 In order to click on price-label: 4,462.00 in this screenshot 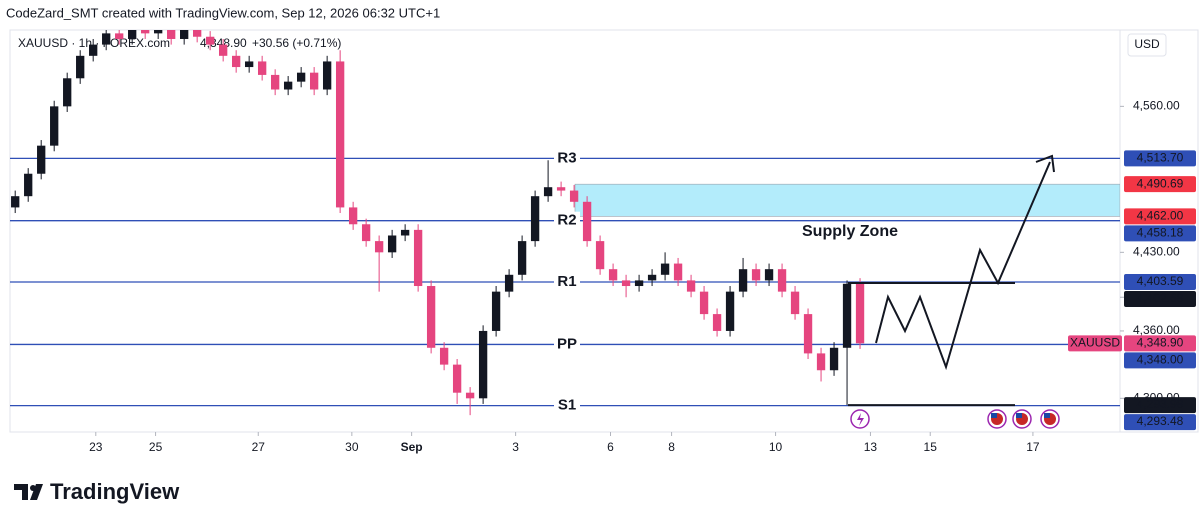, I will do `click(1160, 216)`.